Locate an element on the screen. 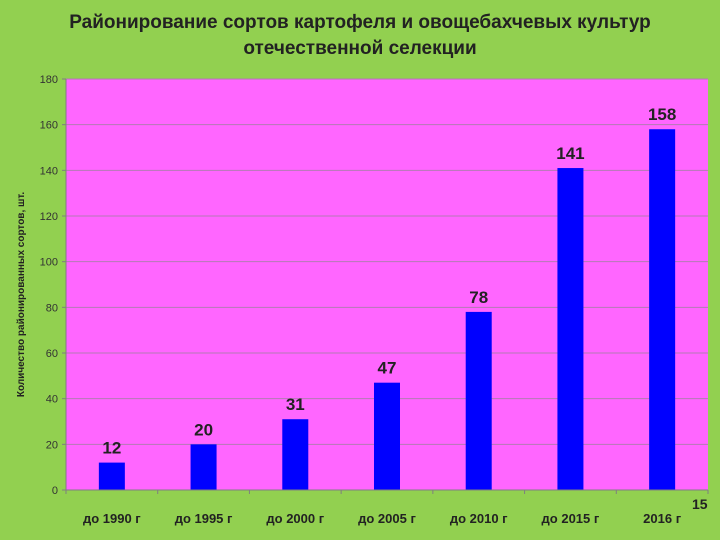 The width and height of the screenshot is (720, 540). data-label: 158 is located at coordinates (662, 114).